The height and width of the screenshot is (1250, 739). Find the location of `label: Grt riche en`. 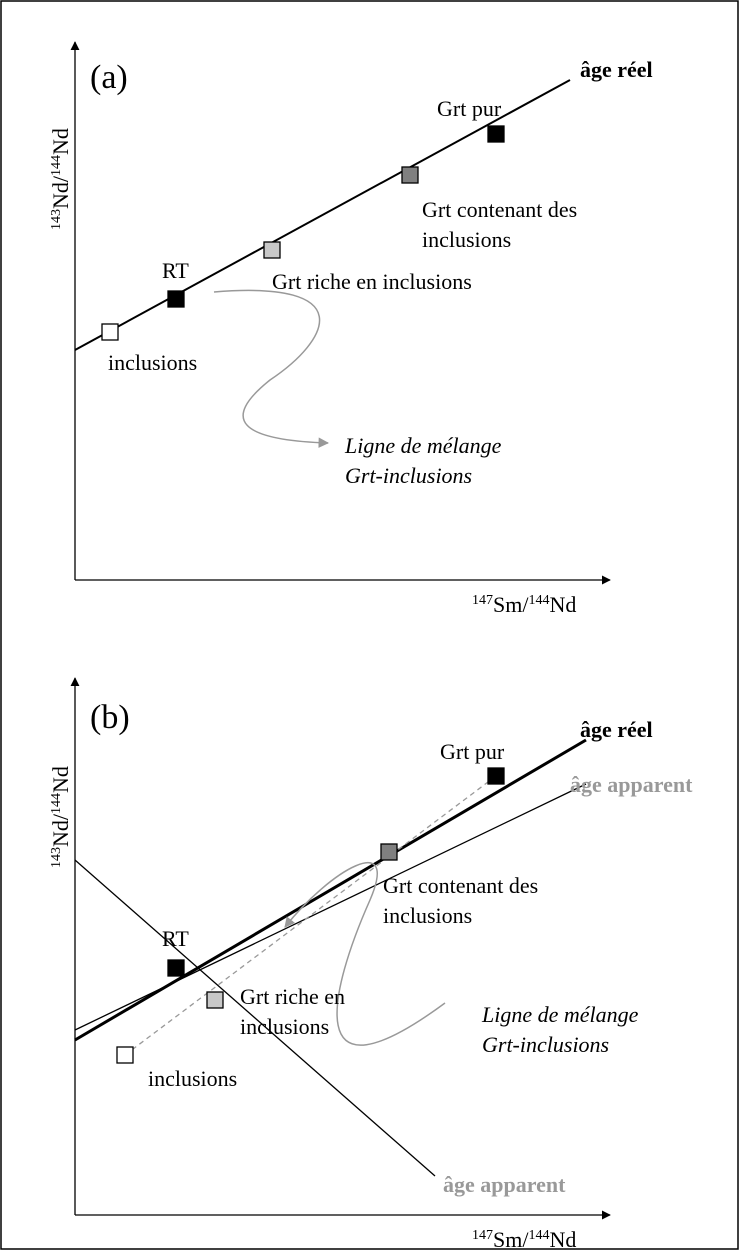

label: Grt riche en is located at coordinates (292, 996).